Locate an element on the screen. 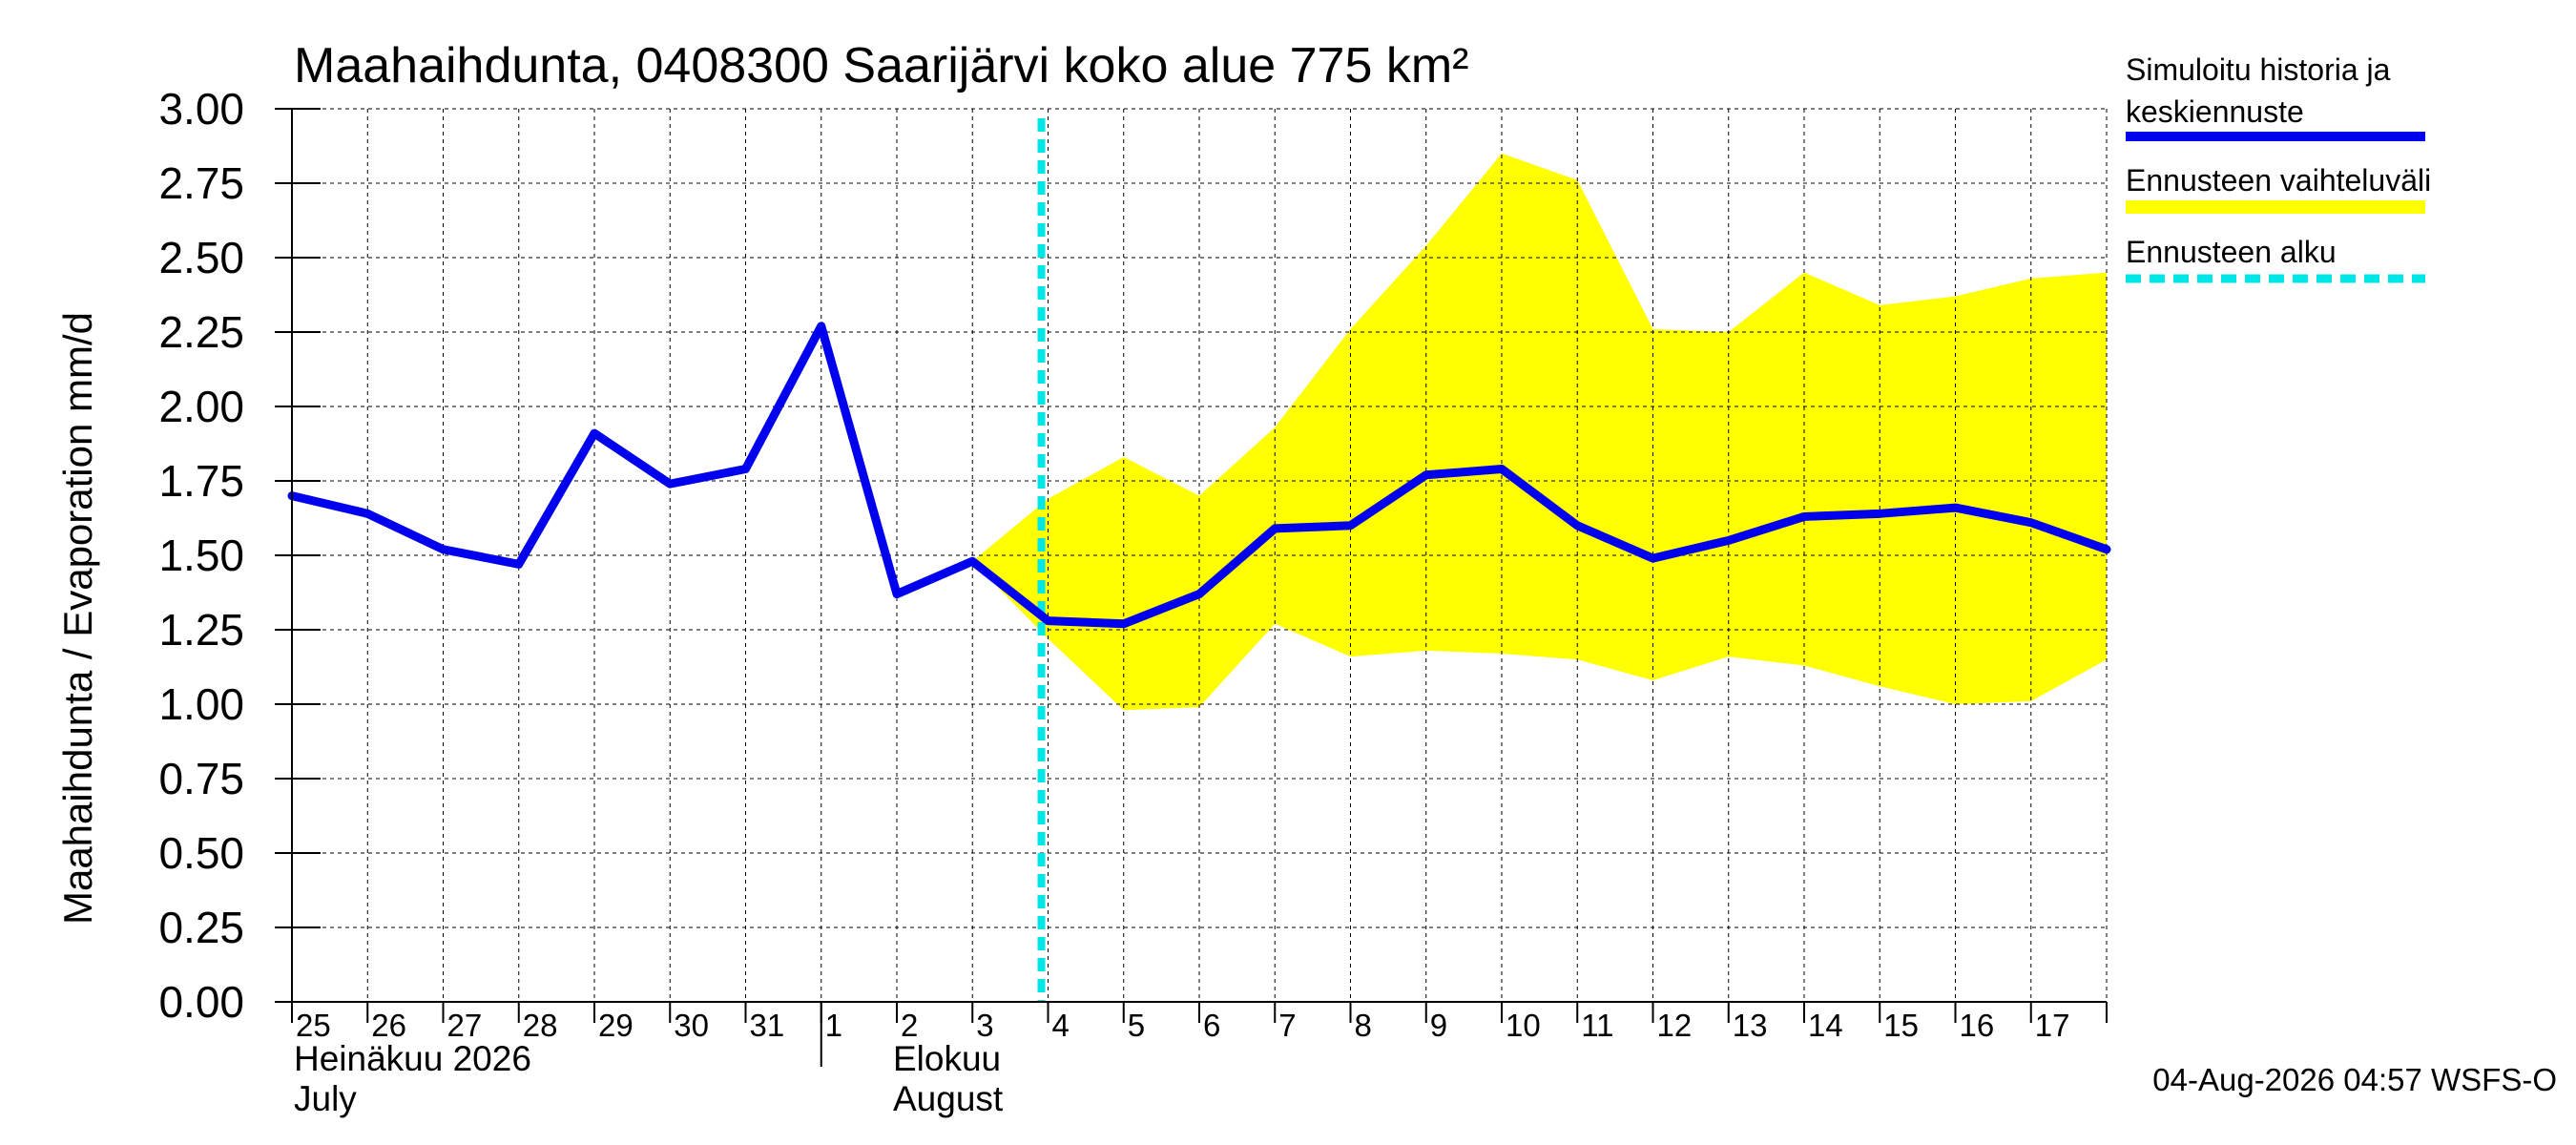 The width and height of the screenshot is (2576, 1145). y-tick-label: 1.25 is located at coordinates (201, 630).